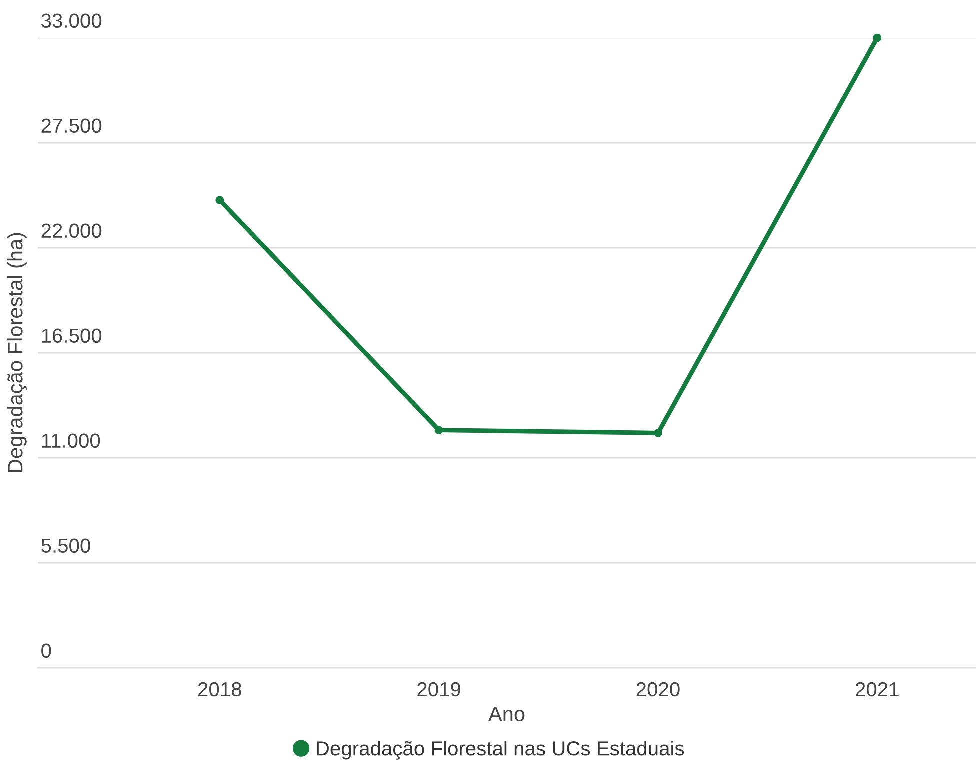 The image size is (976, 780). What do you see at coordinates (72, 21) in the screenshot?
I see `y-tick-label: 33.000` at bounding box center [72, 21].